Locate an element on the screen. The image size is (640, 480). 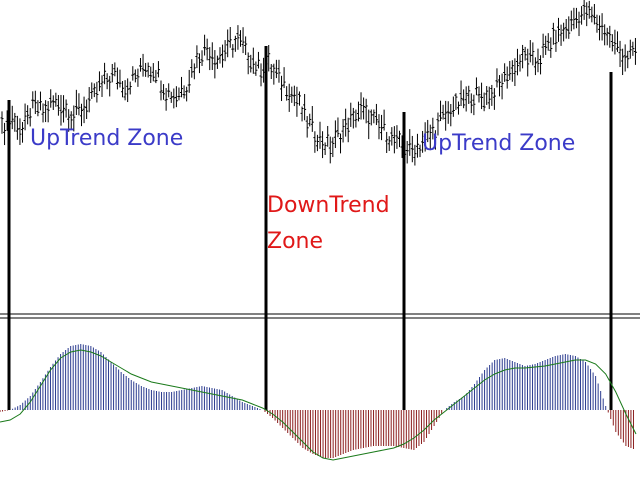
zone-label-uptrend-1: UpTrend Zone is located at coordinates (106, 138).